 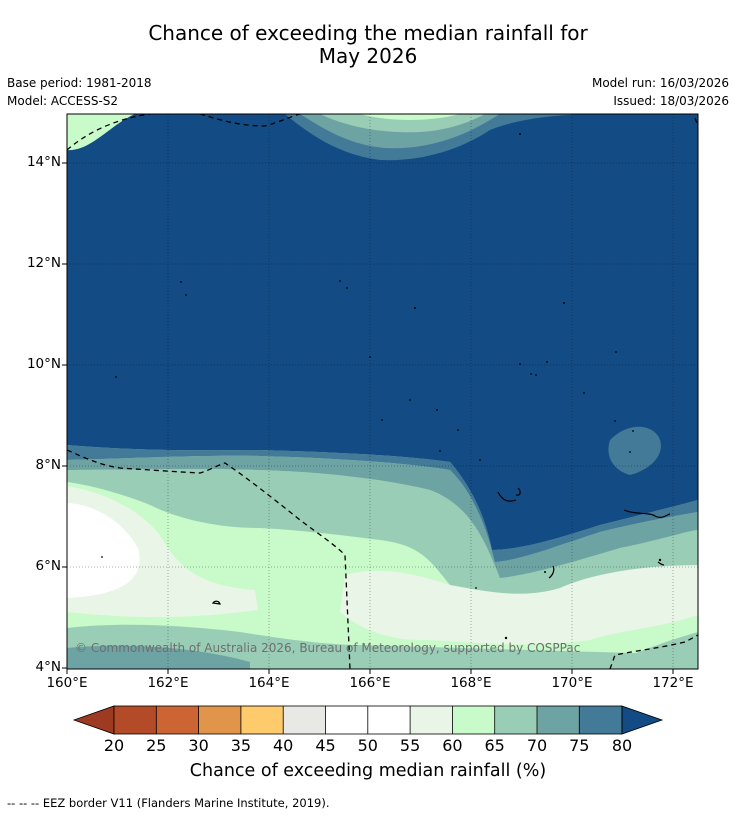 What do you see at coordinates (67, 683) in the screenshot?
I see `x-tick-160e: 160°E` at bounding box center [67, 683].